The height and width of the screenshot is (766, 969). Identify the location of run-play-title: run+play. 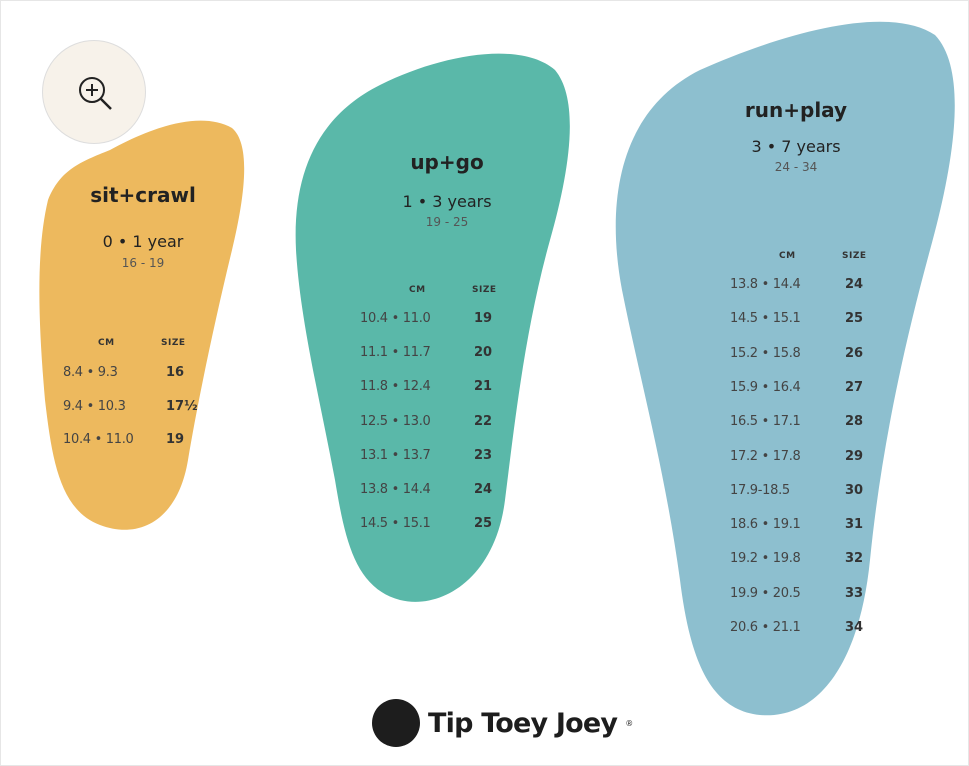
(796, 110).